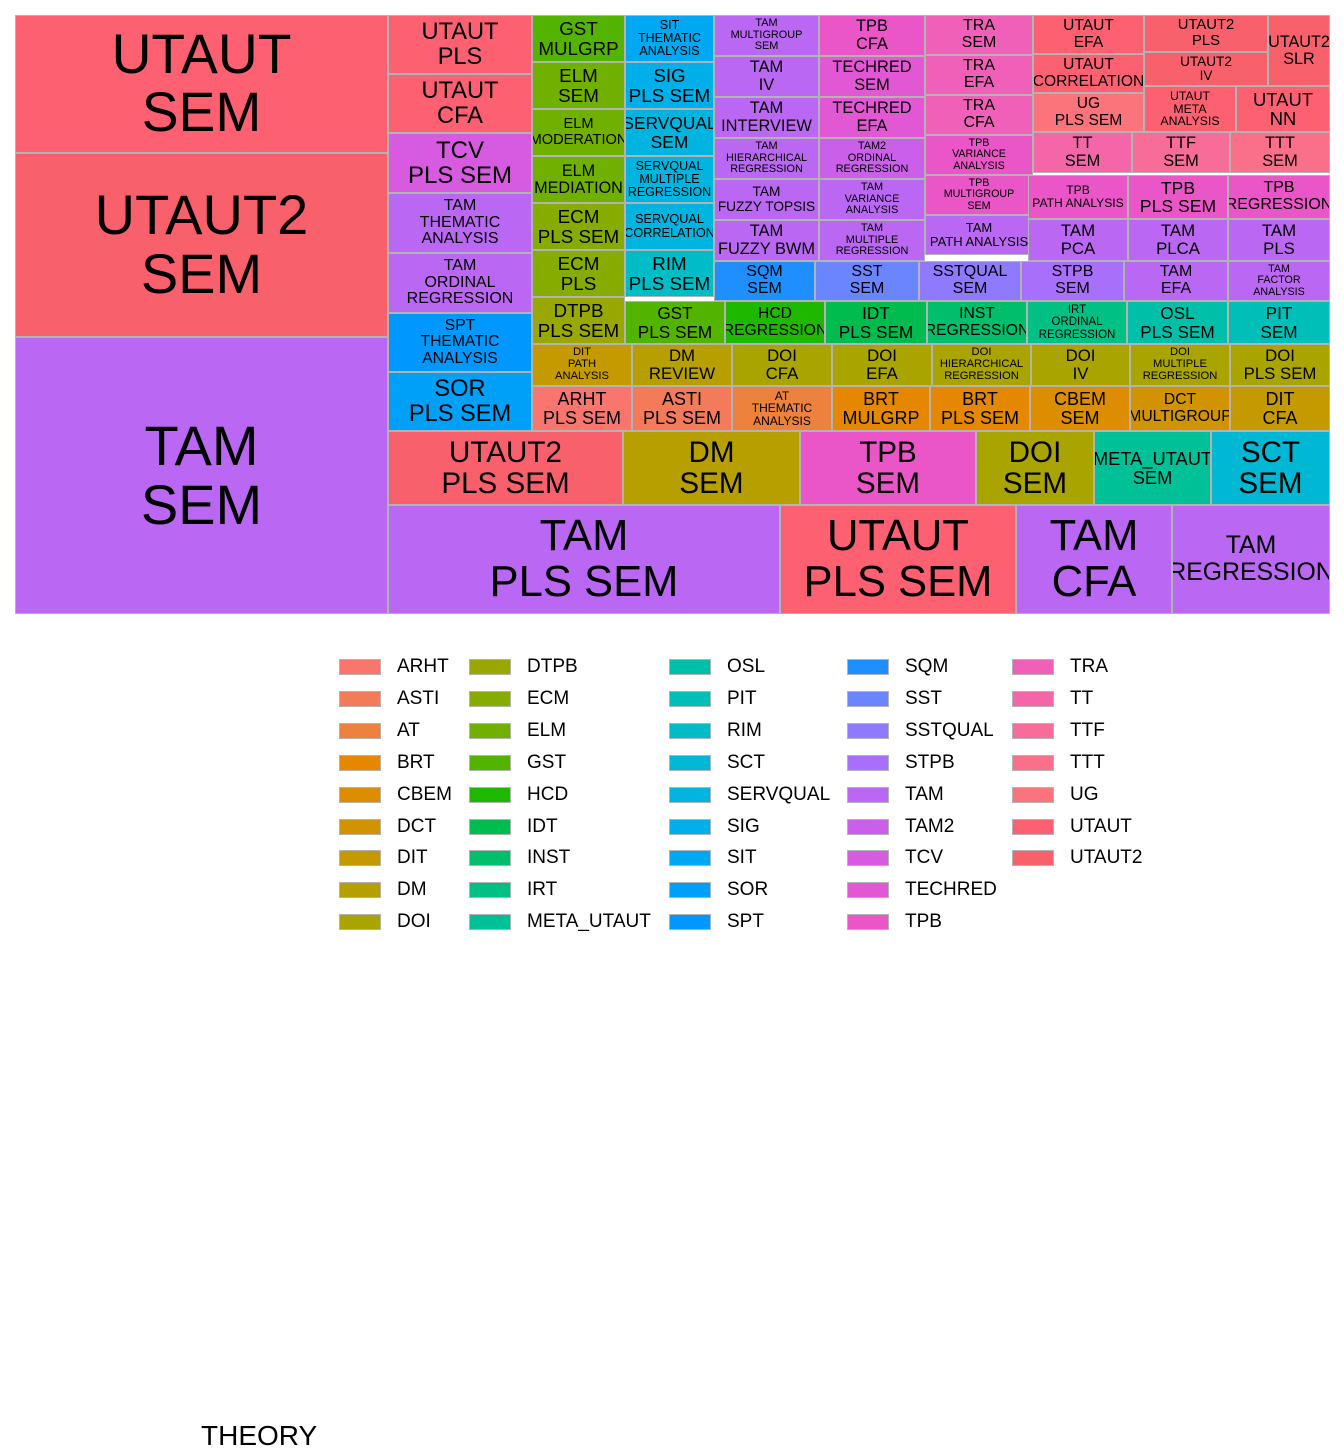  Describe the element at coordinates (460, 103) in the screenshot. I see `tile-label: UTAUT CFA` at that location.